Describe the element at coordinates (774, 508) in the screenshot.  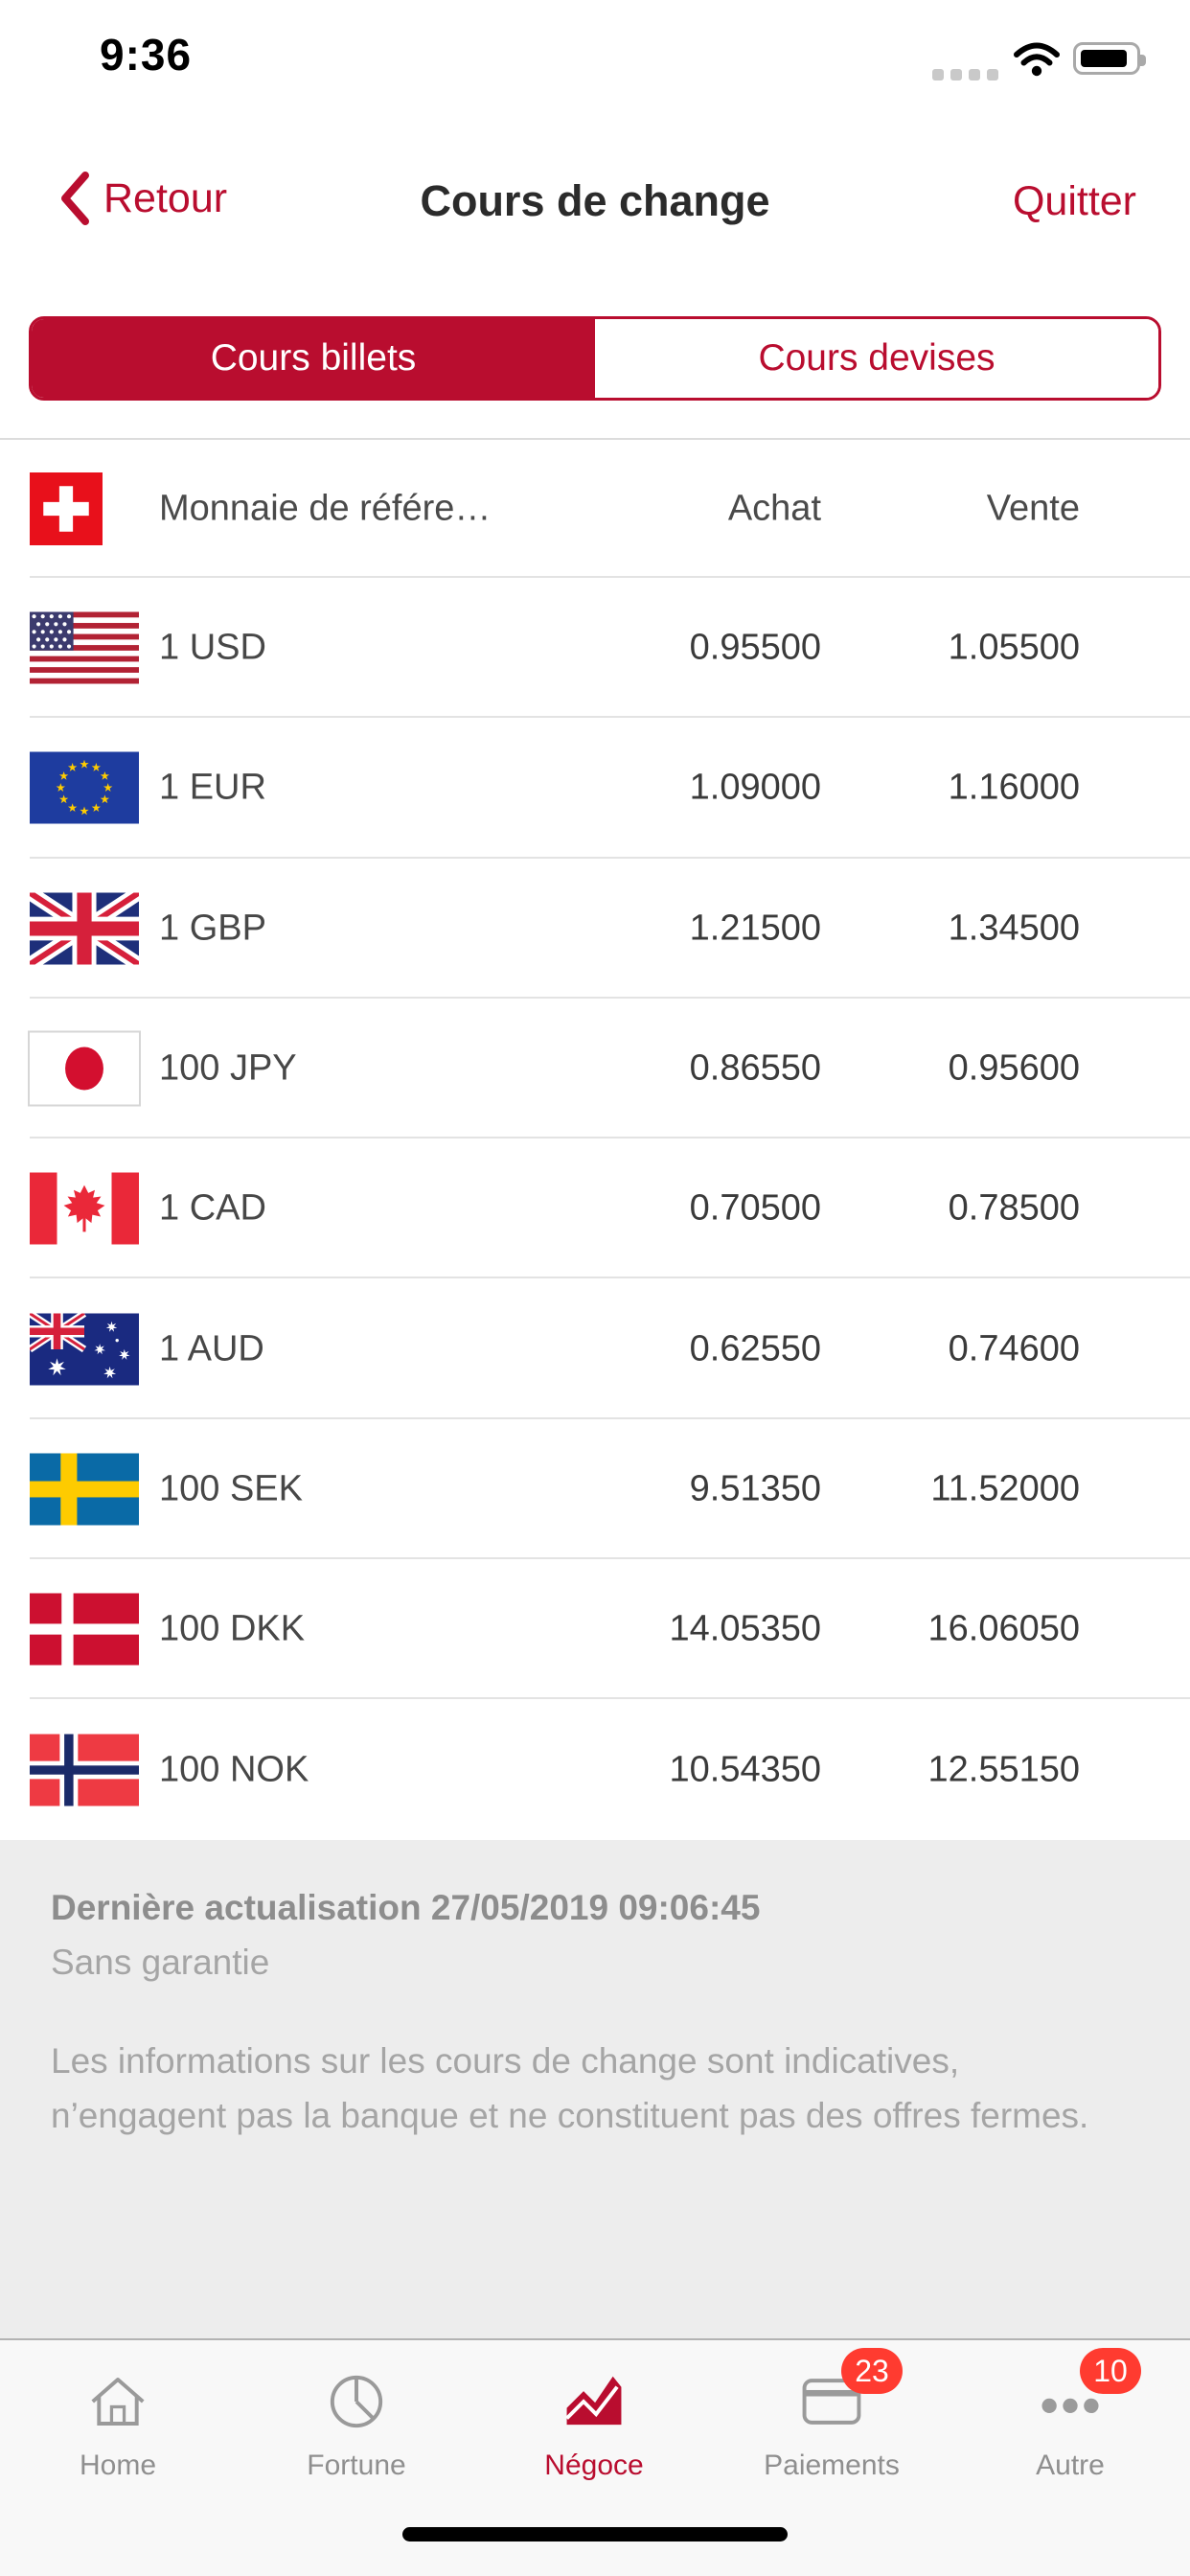
I see `buy-column-header: Achat` at that location.